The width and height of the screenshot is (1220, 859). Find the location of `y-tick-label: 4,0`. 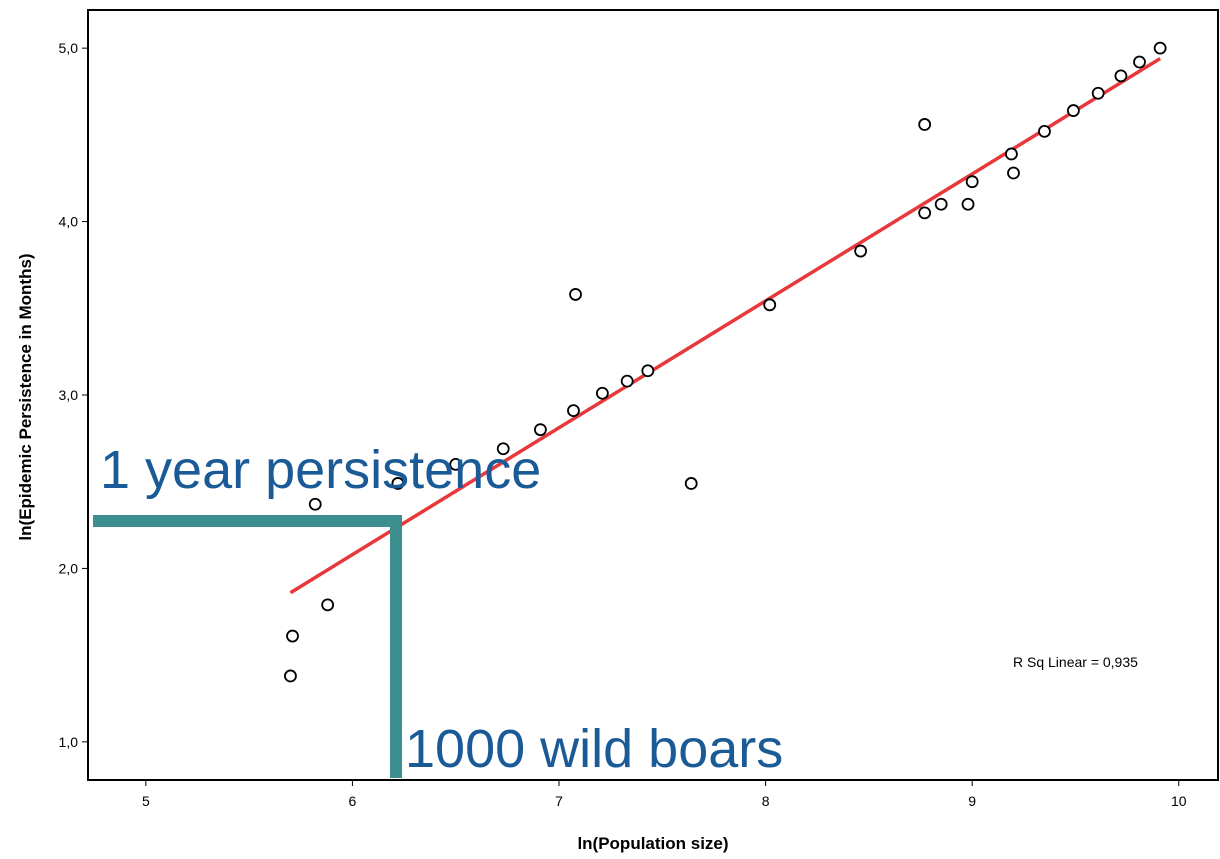

y-tick-label: 4,0 is located at coordinates (69, 222).